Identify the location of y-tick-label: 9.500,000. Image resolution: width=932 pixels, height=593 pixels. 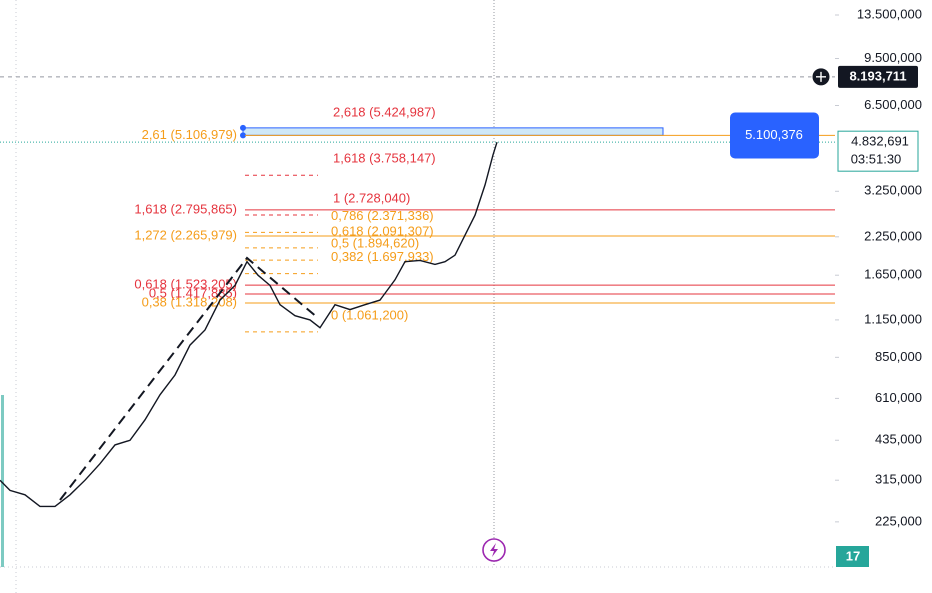
(893, 57).